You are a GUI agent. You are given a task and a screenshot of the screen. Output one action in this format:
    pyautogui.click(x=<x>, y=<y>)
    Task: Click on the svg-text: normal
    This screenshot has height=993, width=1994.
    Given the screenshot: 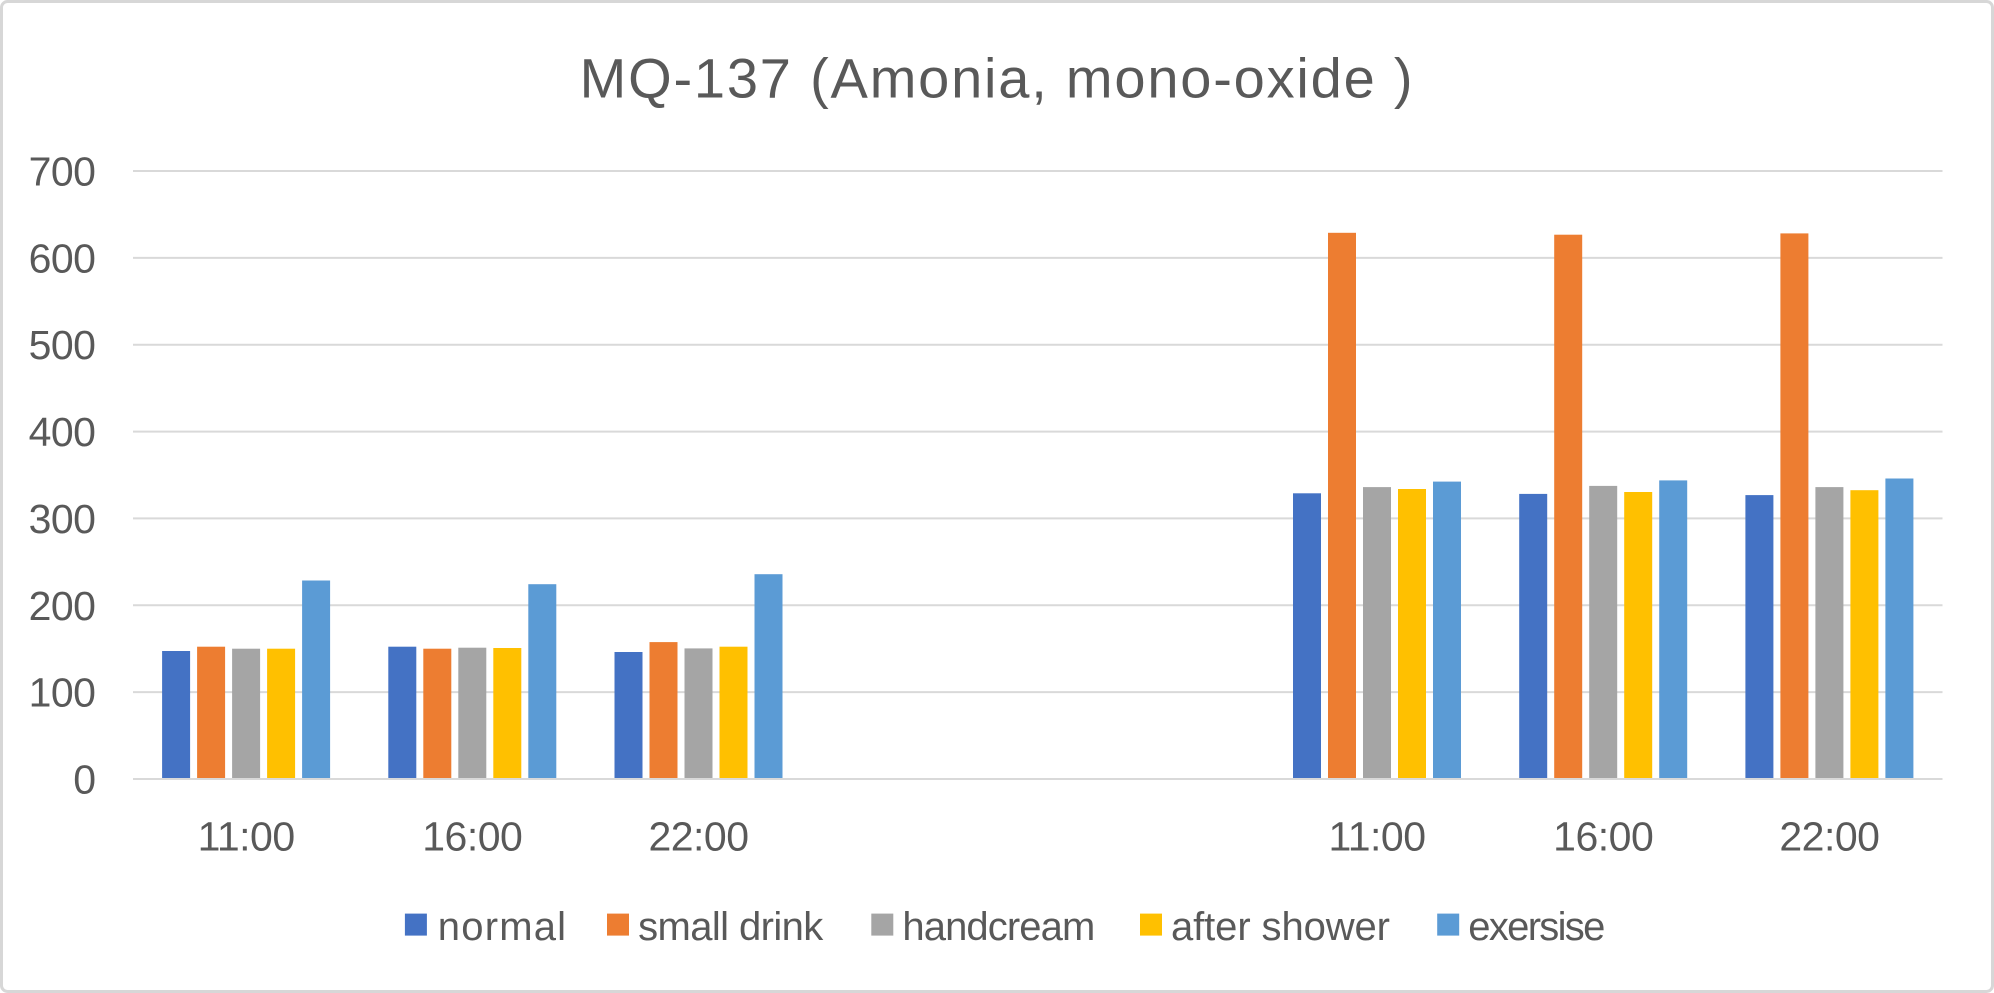 What is the action you would take?
    pyautogui.click(x=502, y=927)
    